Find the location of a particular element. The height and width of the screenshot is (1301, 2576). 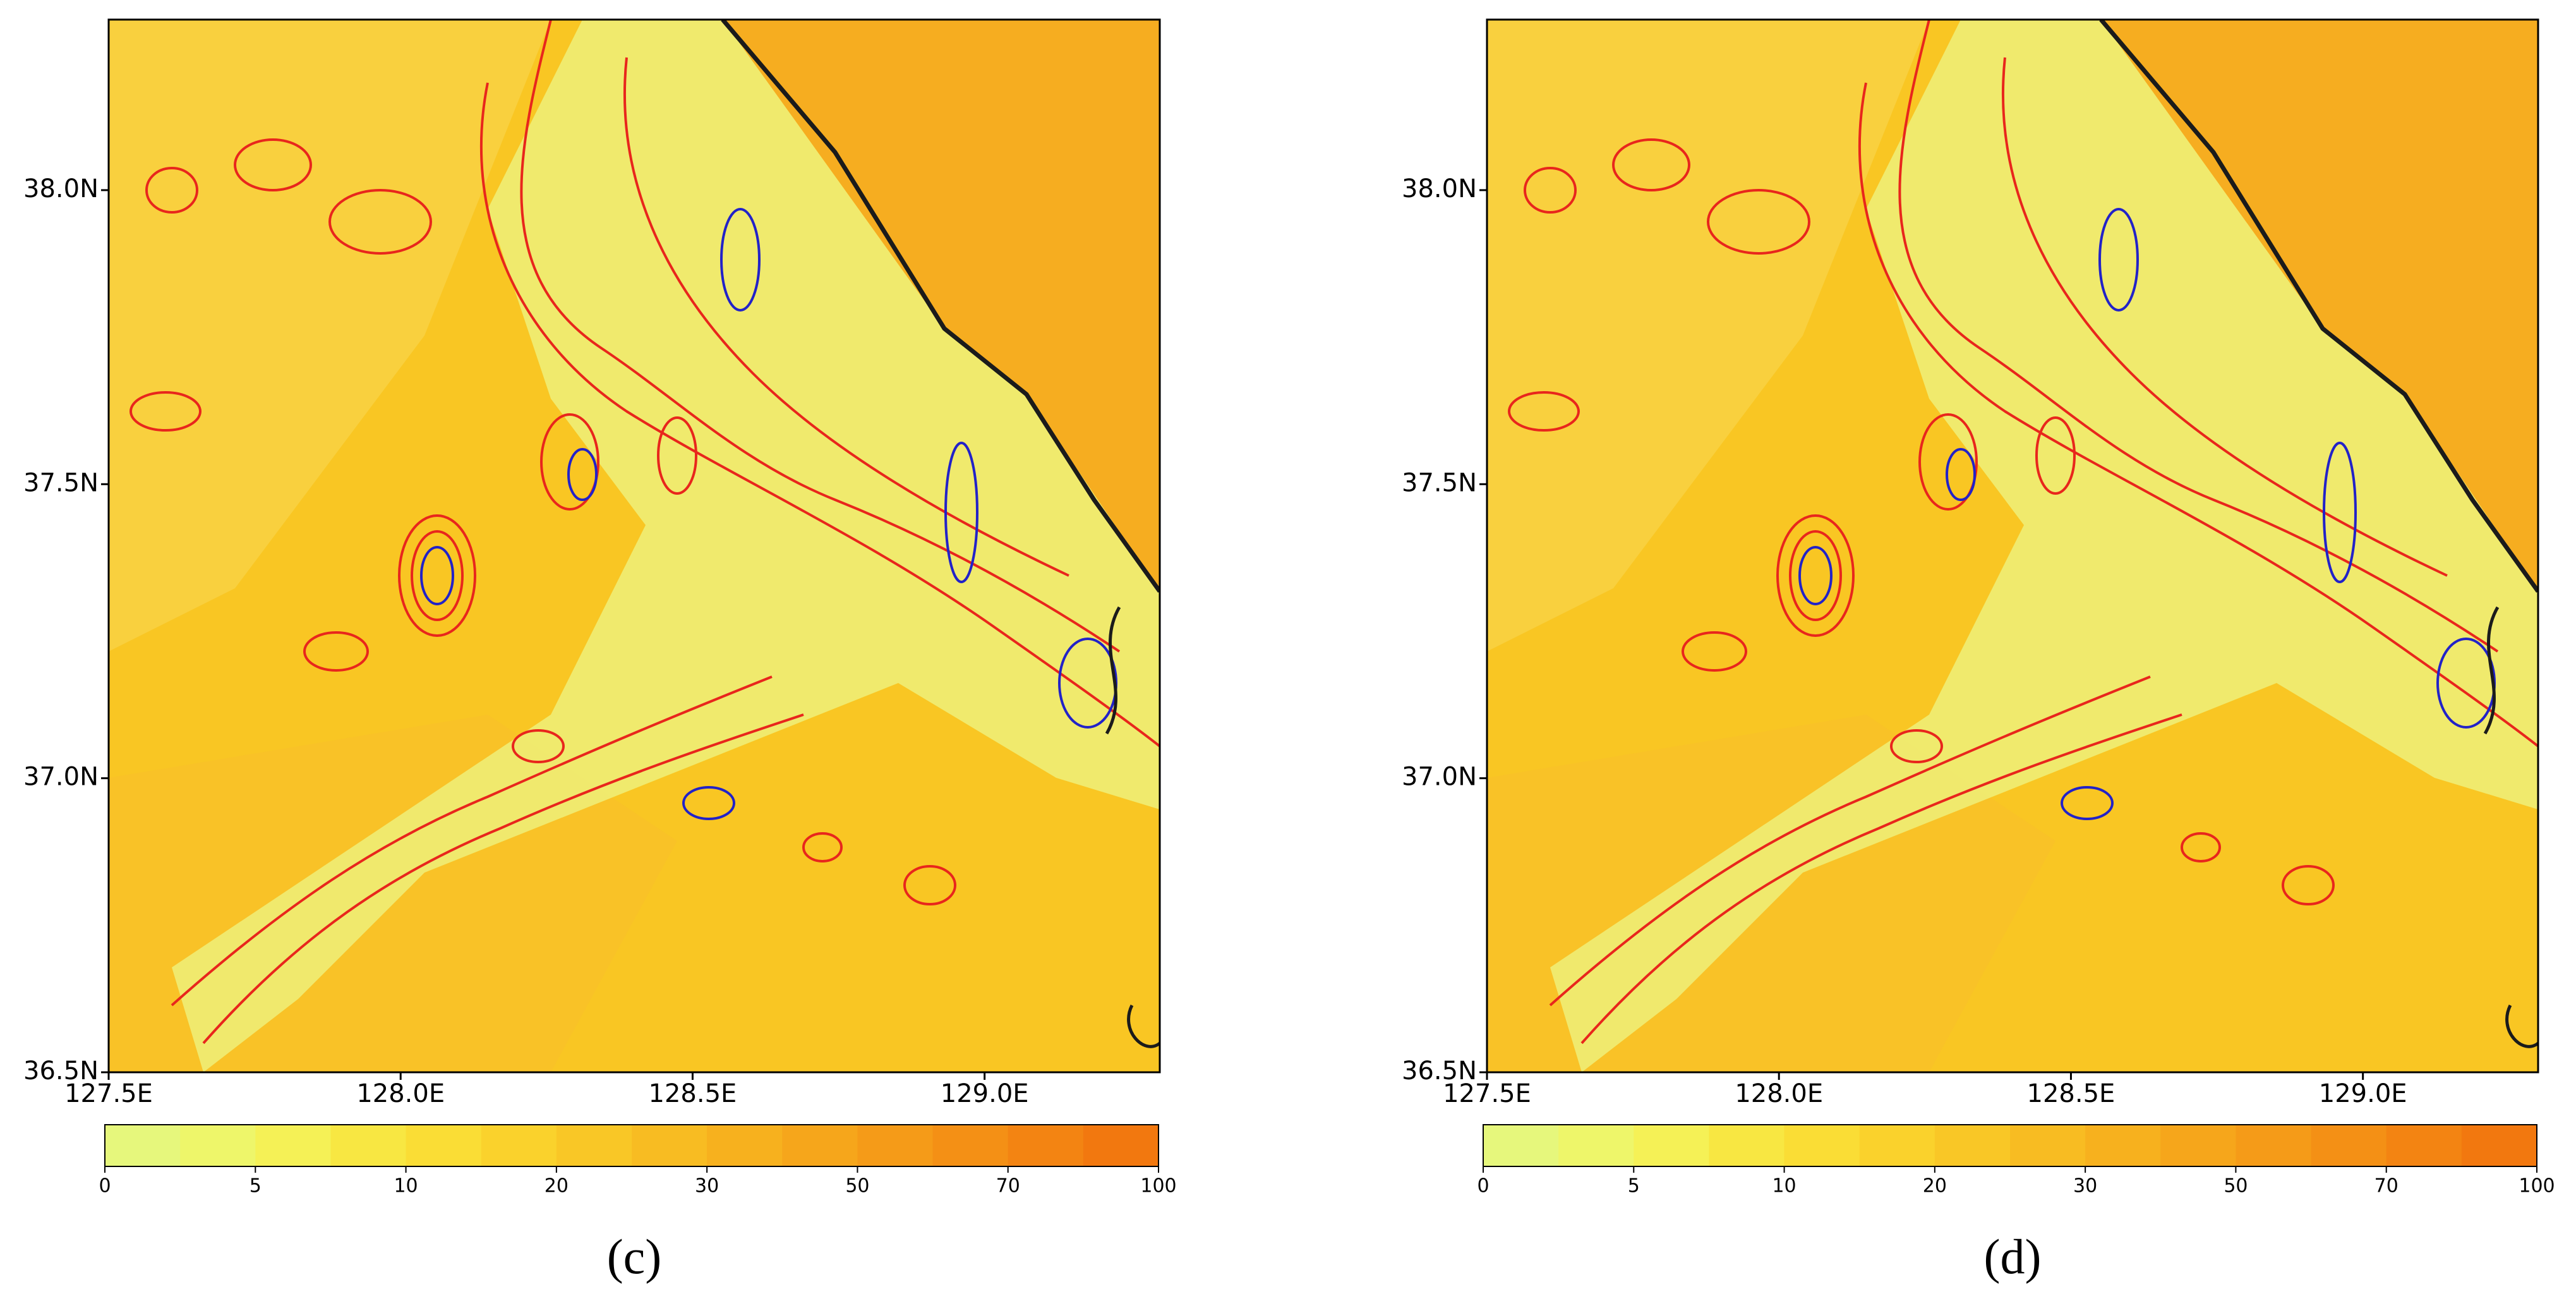

panel-caption: (d) is located at coordinates (2013, 1256).